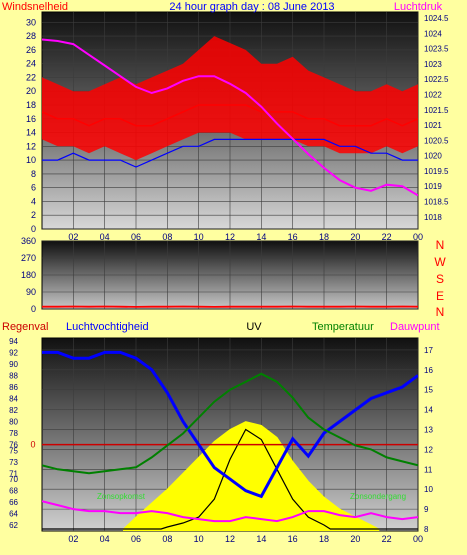 The height and width of the screenshot is (555, 467). I want to click on wind-speed-line, so click(230, 115).